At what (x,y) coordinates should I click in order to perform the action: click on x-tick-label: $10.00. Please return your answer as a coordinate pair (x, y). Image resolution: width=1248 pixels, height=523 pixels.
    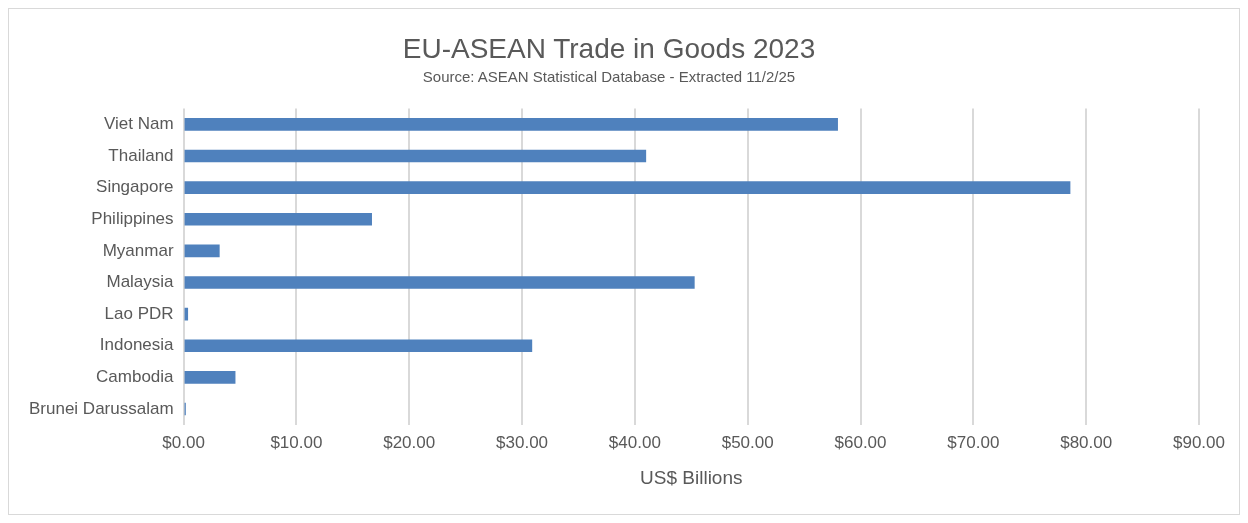
    Looking at the image, I should click on (296, 442).